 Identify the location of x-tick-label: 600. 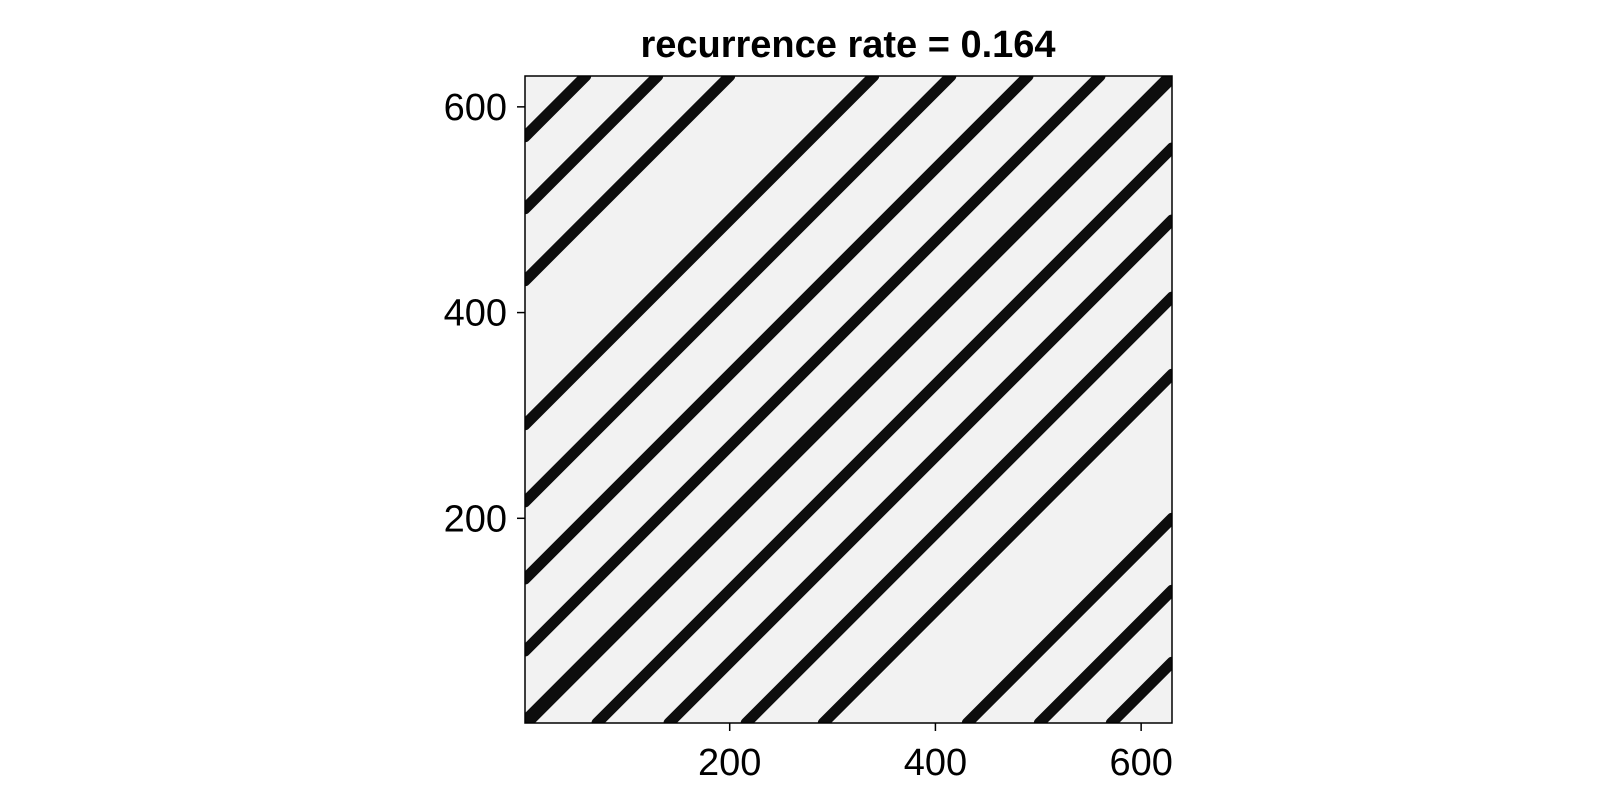
(1140, 763).